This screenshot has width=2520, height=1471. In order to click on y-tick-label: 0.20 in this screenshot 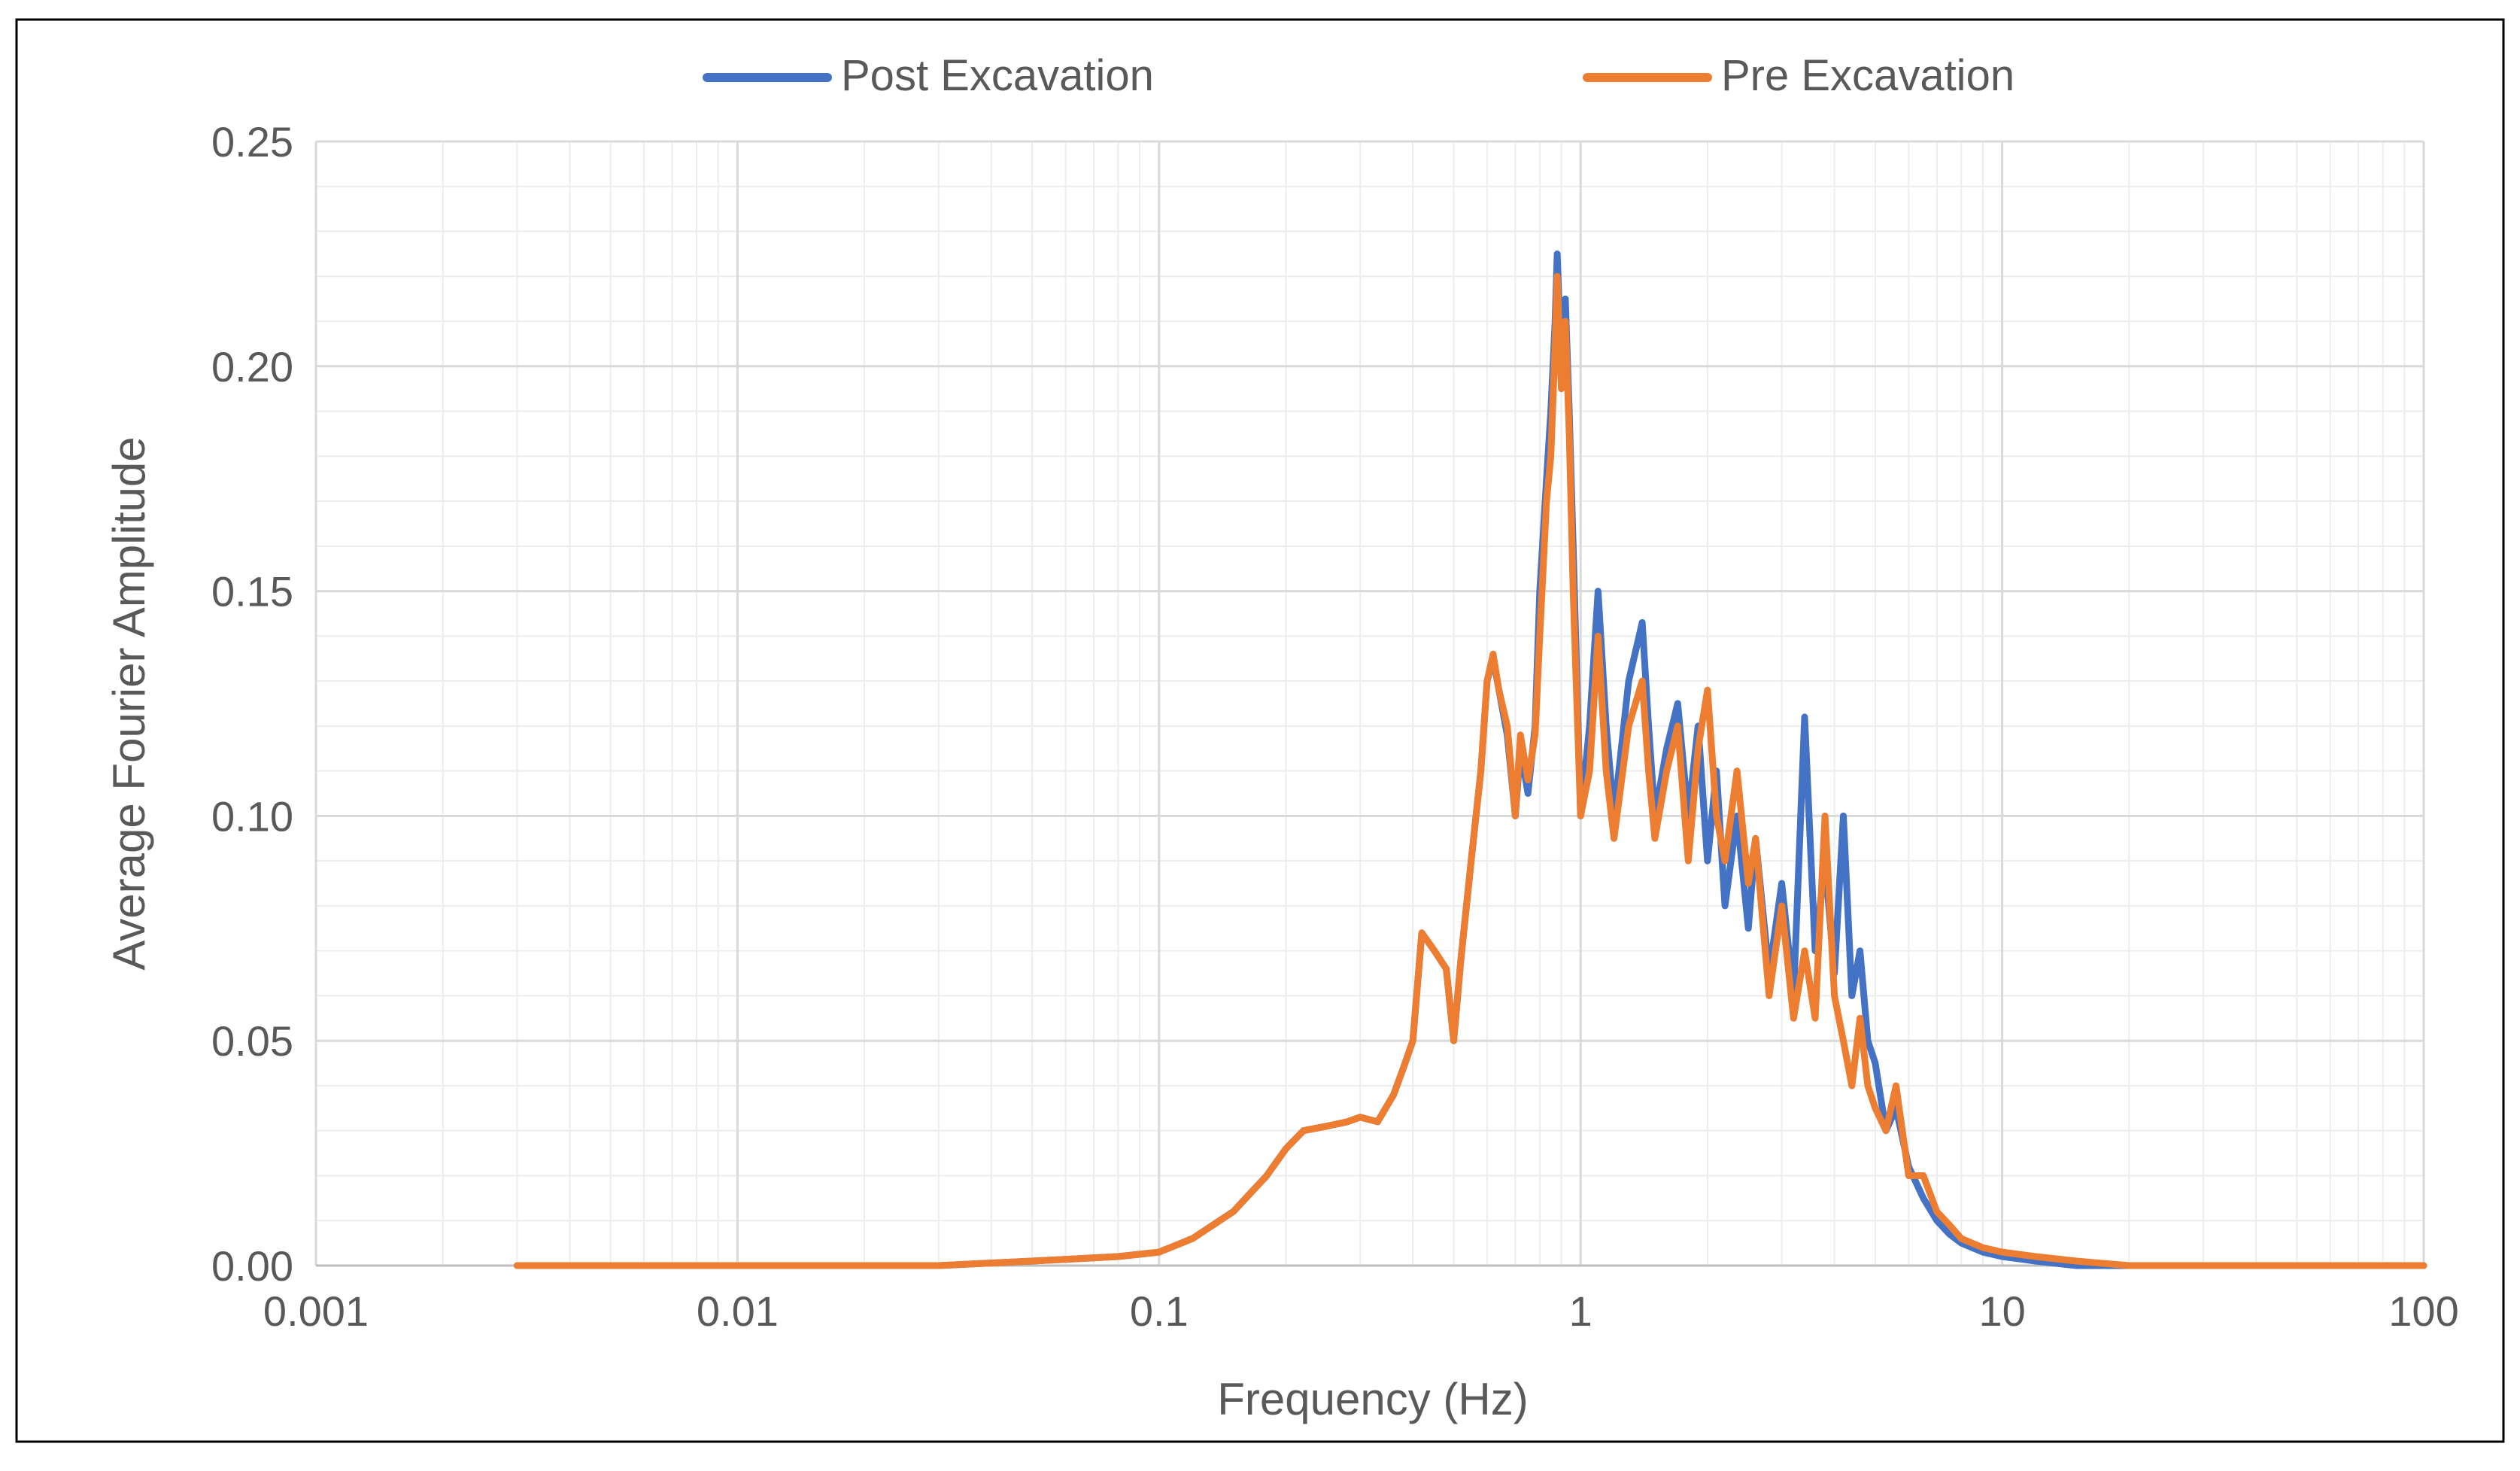, I will do `click(252, 367)`.